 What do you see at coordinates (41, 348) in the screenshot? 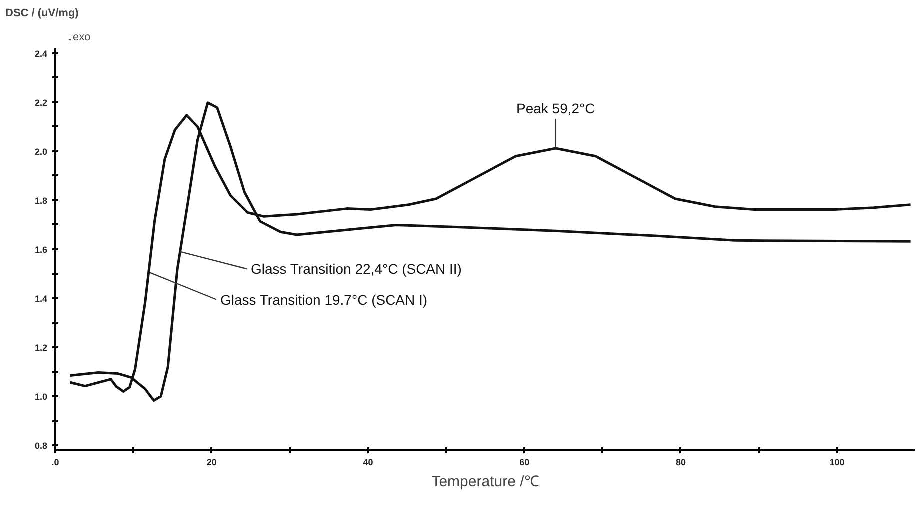
I see `y-tick-label: 1.2` at bounding box center [41, 348].